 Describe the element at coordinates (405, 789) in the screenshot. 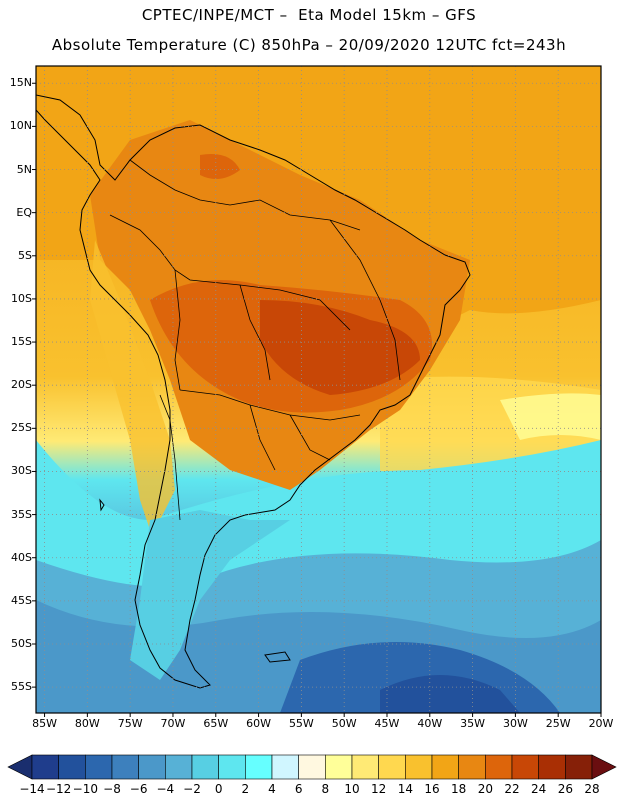

I see `colorbar-label: 14` at that location.